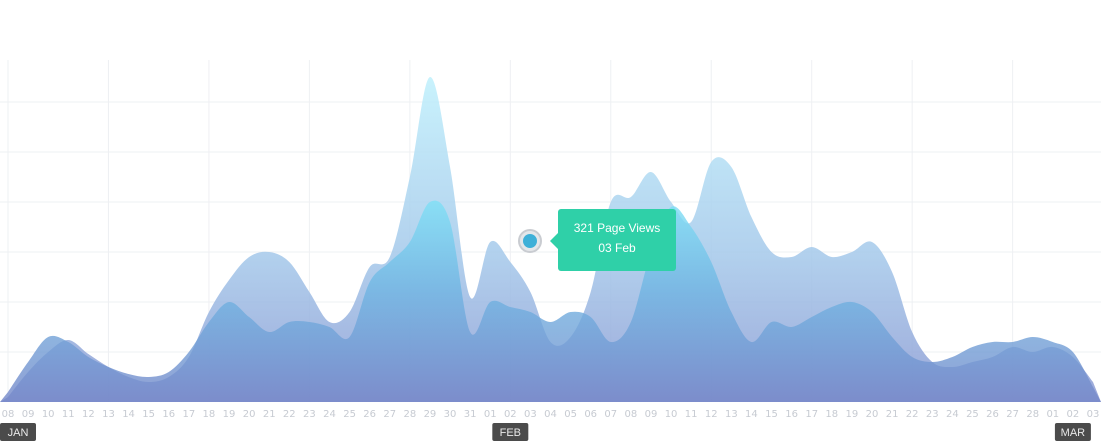  I want to click on month-badge: JAN, so click(18, 432).